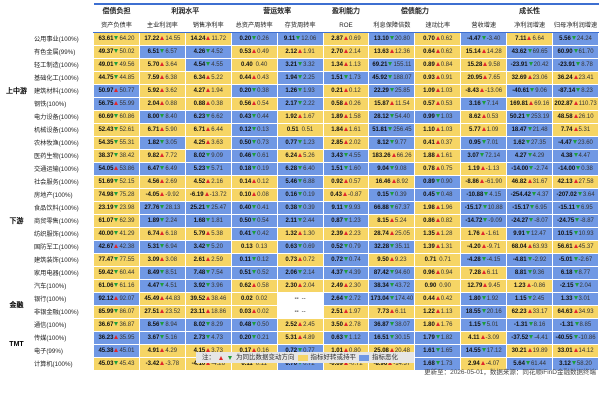 Image resolution: width=600 pixels, height=400 pixels. I want to click on metric-cell: 32.69 23.06, so click(530, 78).